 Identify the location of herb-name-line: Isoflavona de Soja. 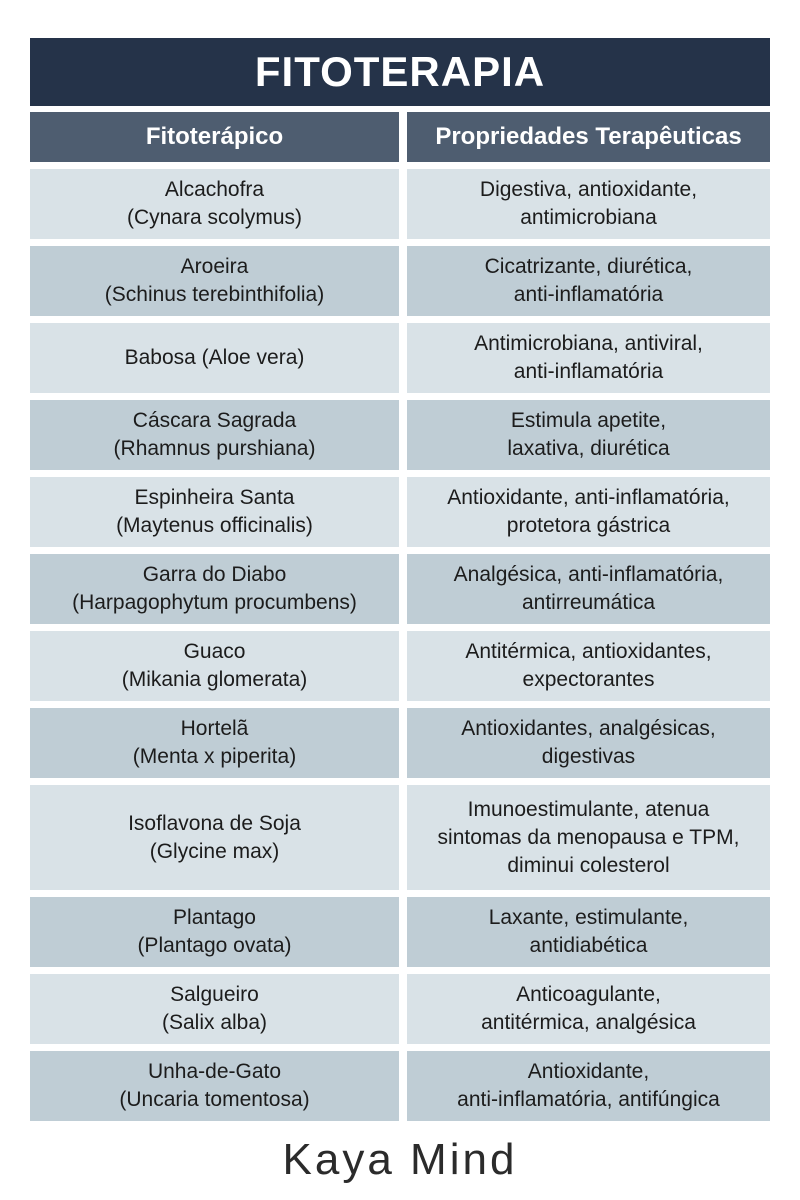
(214, 823).